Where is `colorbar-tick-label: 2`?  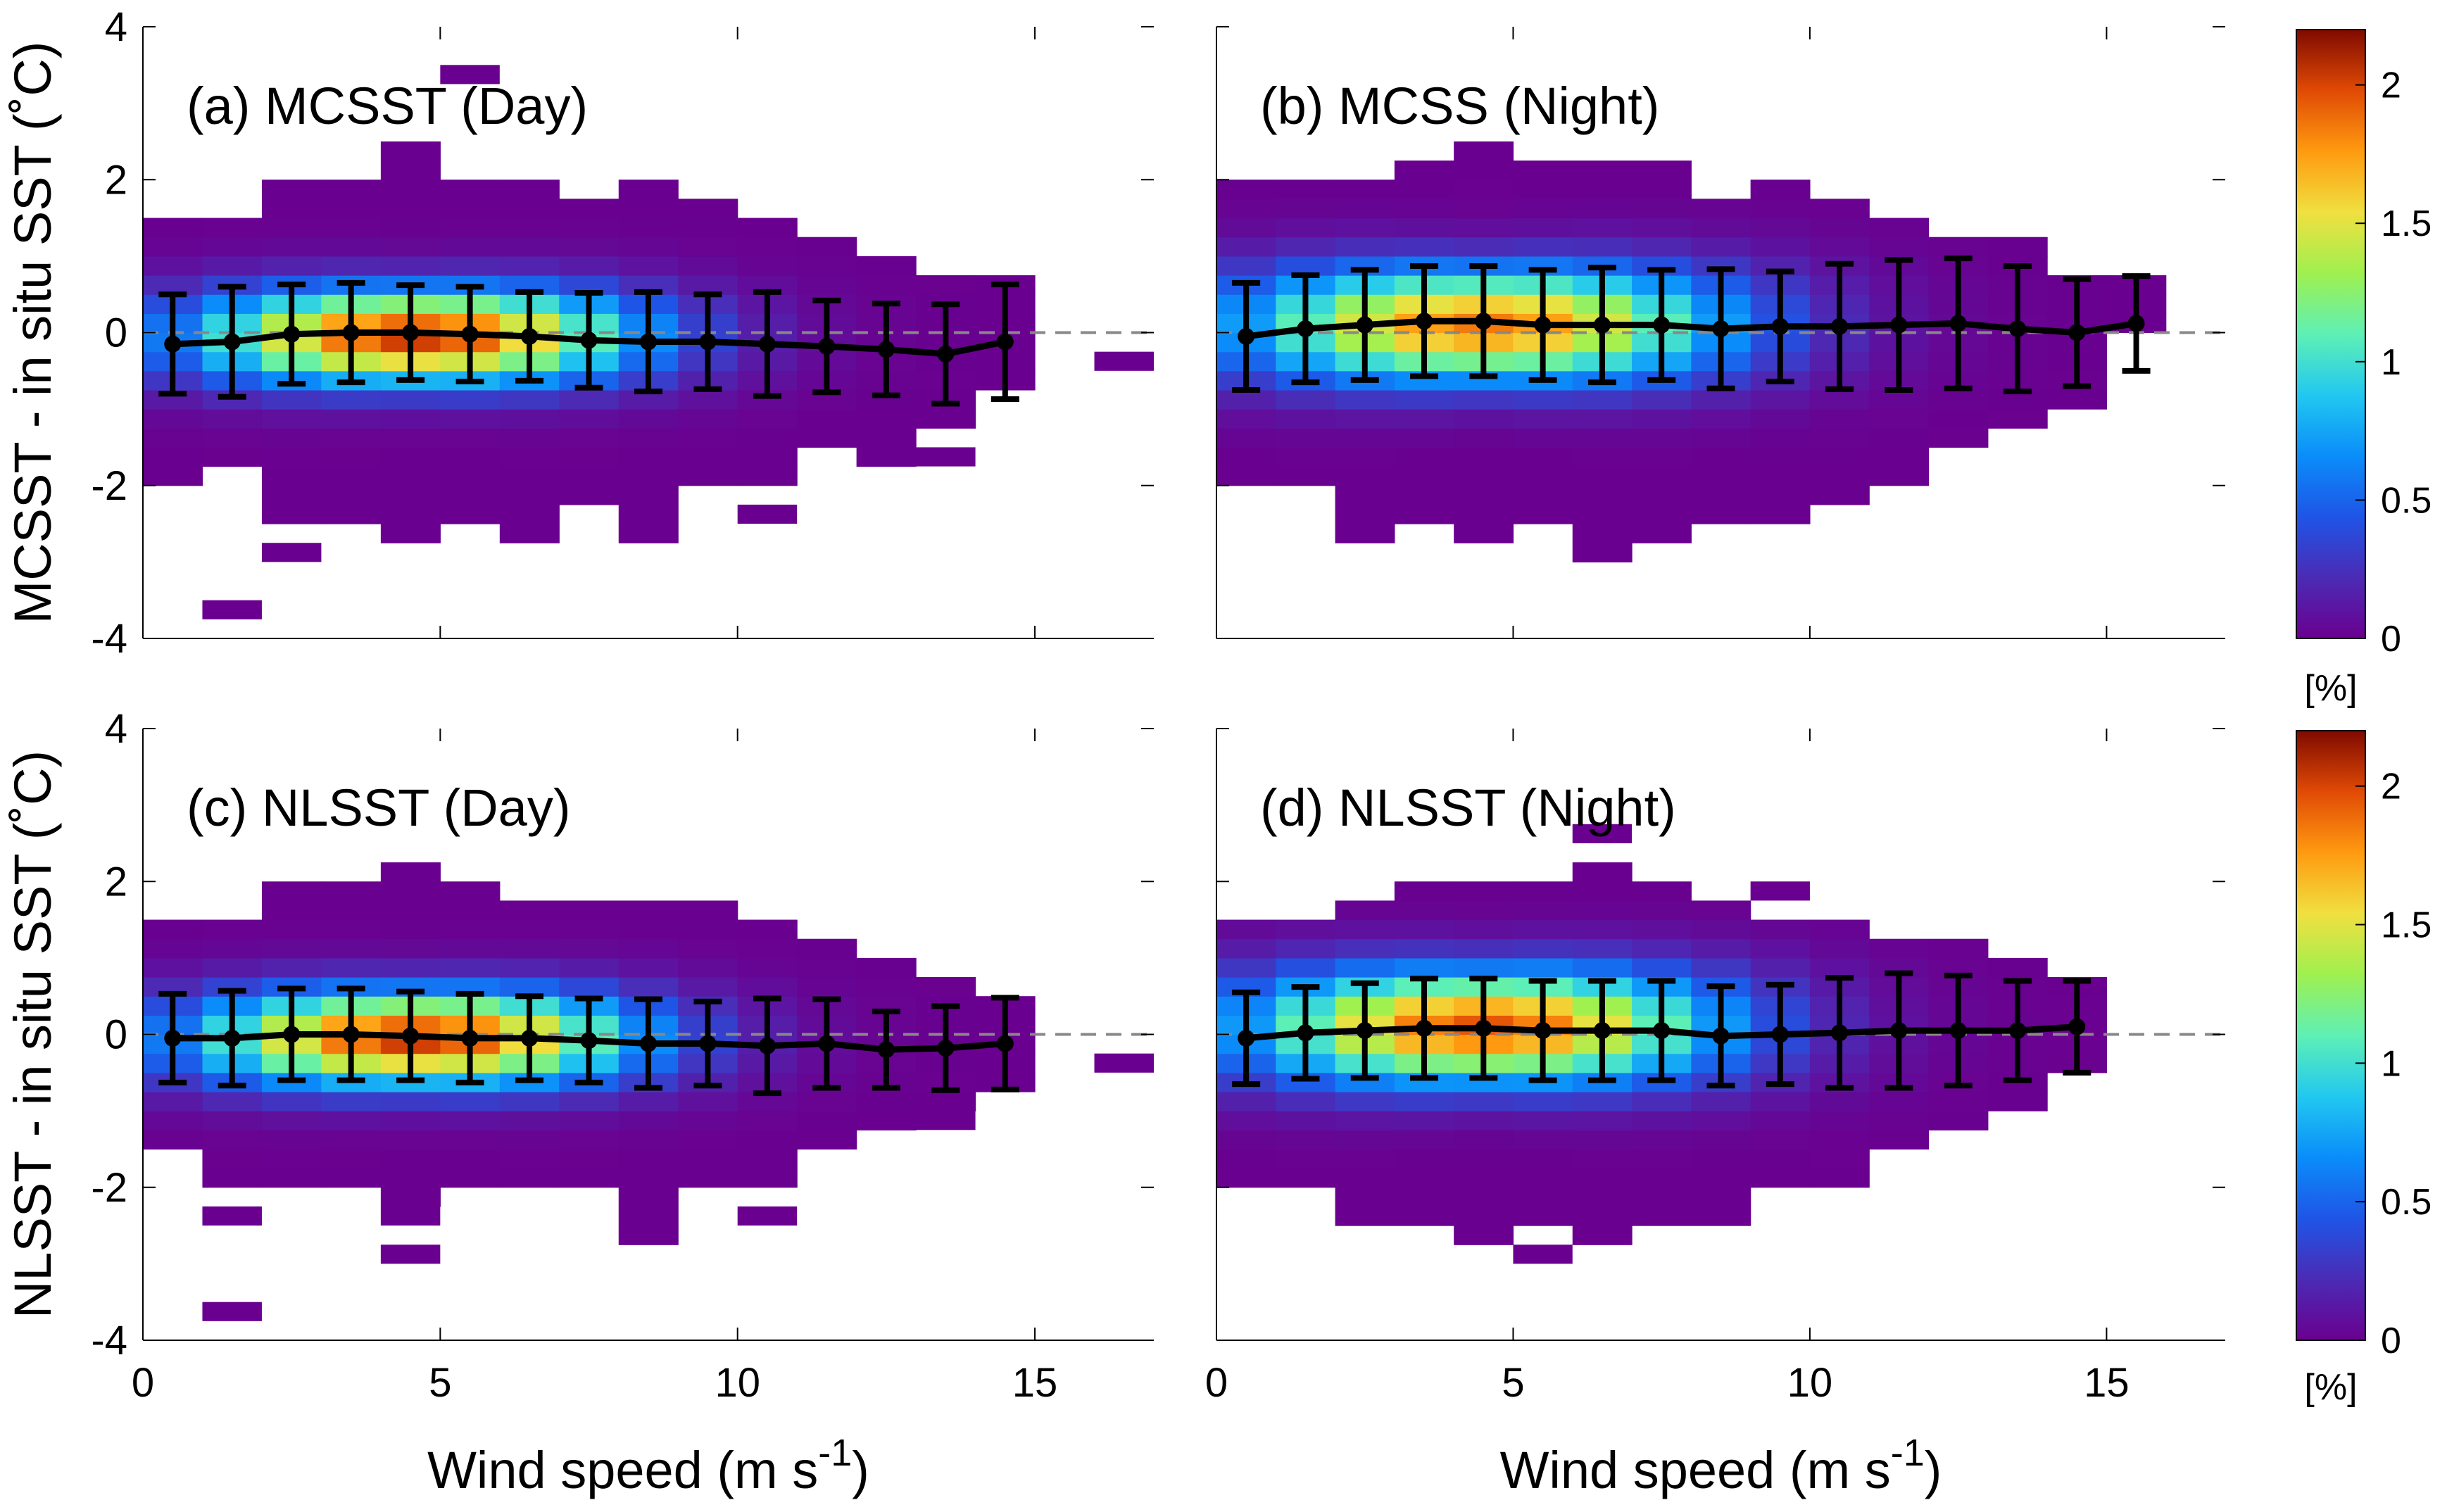
colorbar-tick-label: 2 is located at coordinates (2391, 86).